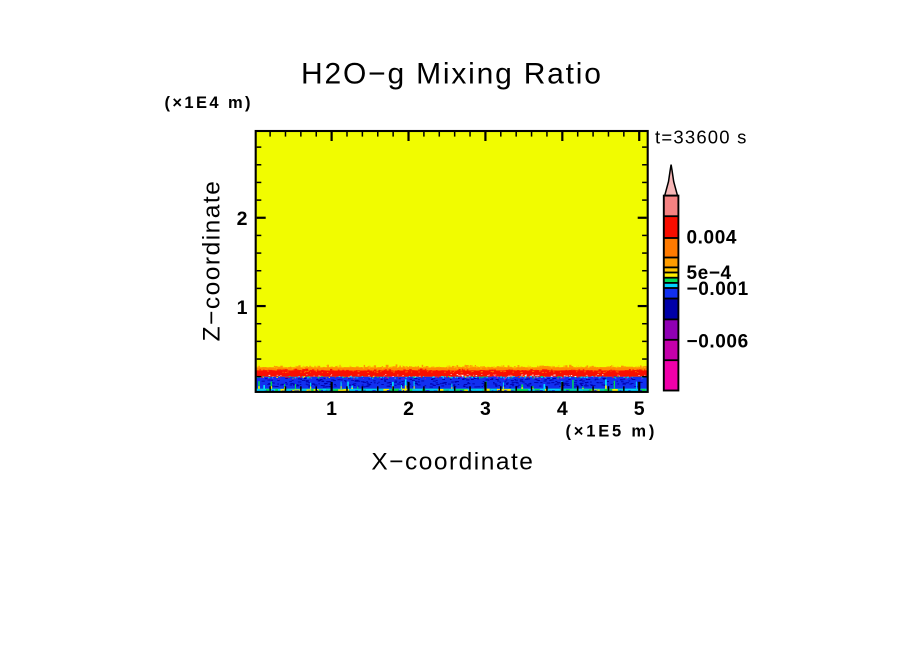  I want to click on svg-text: (×1E4 m), so click(209, 103).